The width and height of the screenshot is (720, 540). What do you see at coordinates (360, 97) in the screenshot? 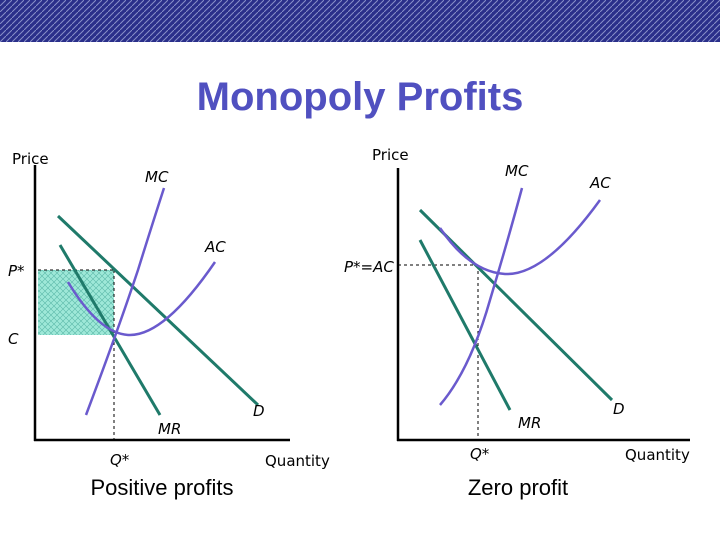
I see `title: Monopoly Profits` at bounding box center [360, 97].